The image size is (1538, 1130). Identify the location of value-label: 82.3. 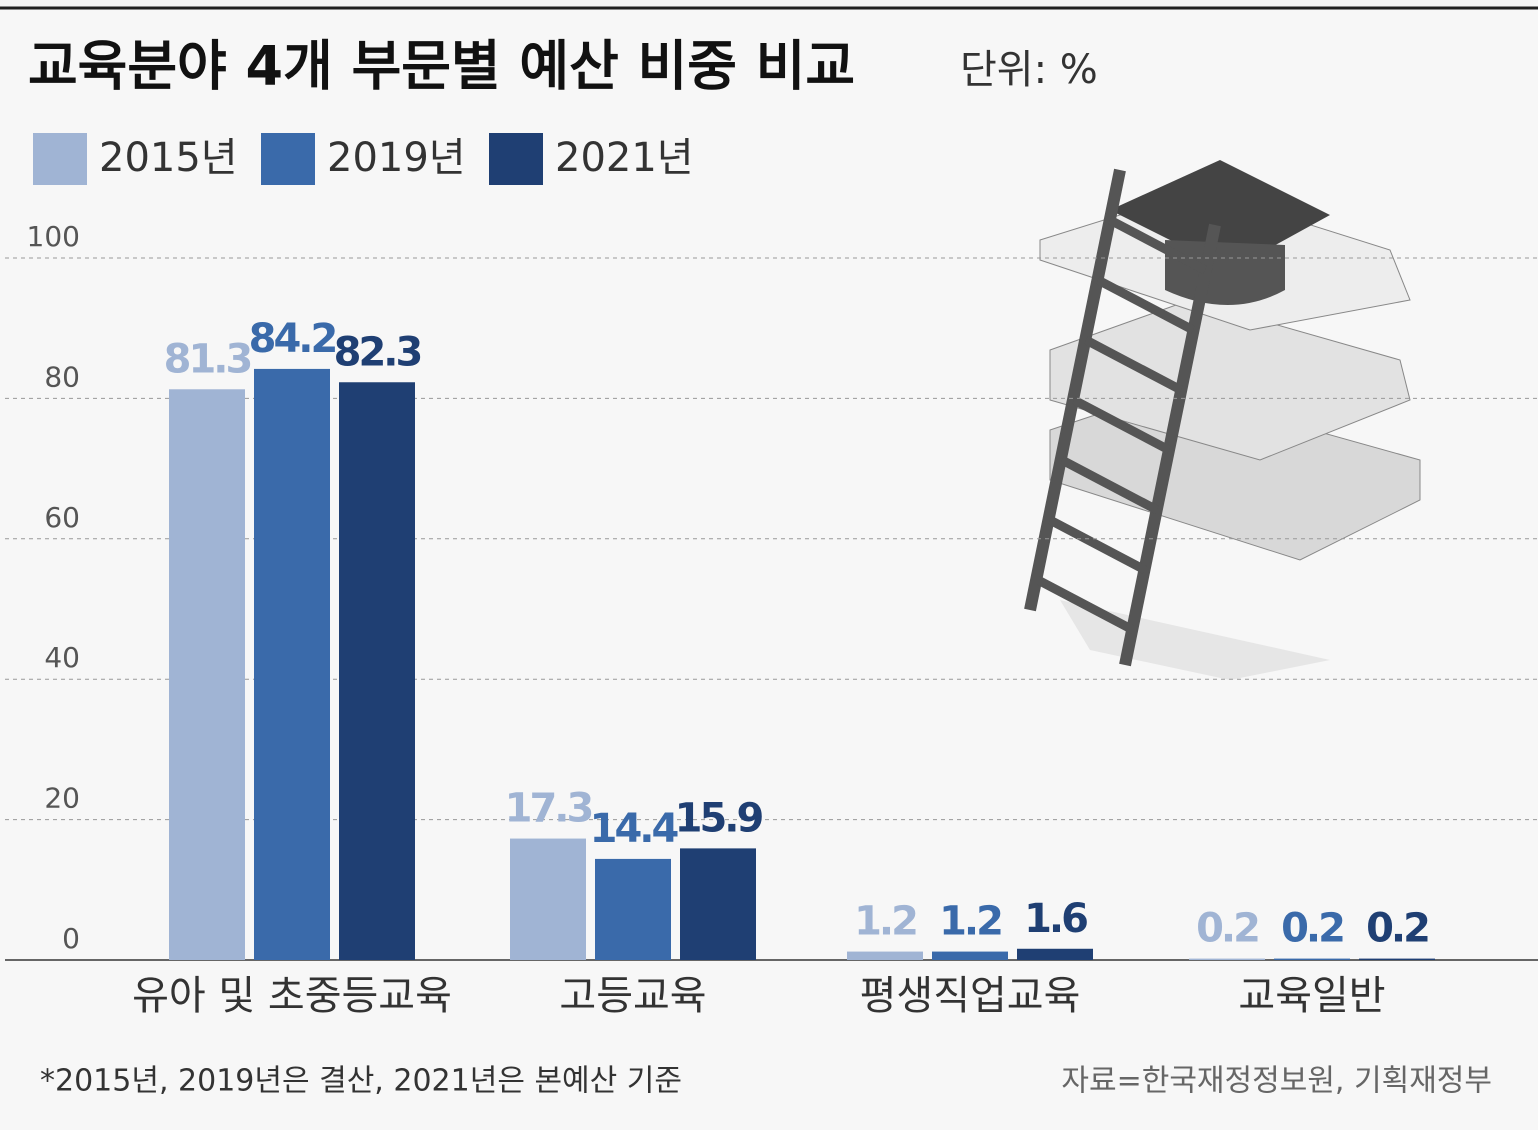
(377, 352).